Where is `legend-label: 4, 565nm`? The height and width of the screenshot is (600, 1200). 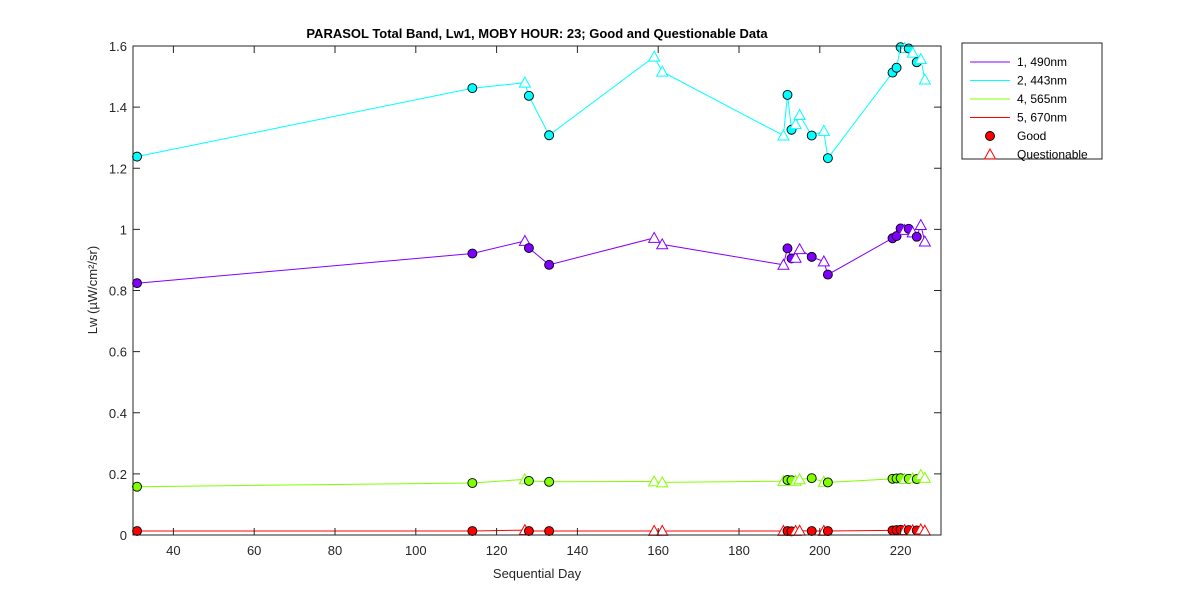 legend-label: 4, 565nm is located at coordinates (1042, 99).